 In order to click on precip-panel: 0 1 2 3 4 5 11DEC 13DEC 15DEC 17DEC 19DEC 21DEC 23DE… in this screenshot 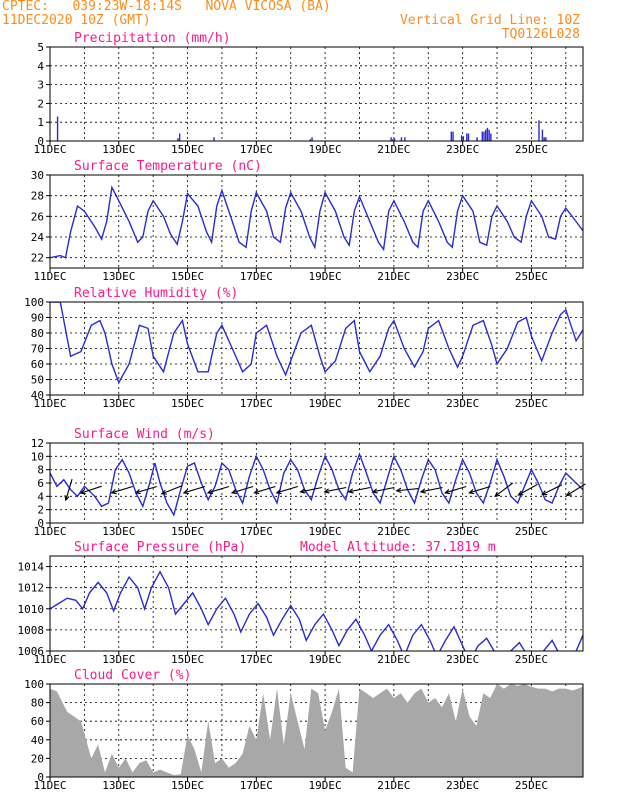, I will do `click(308, 93)`.